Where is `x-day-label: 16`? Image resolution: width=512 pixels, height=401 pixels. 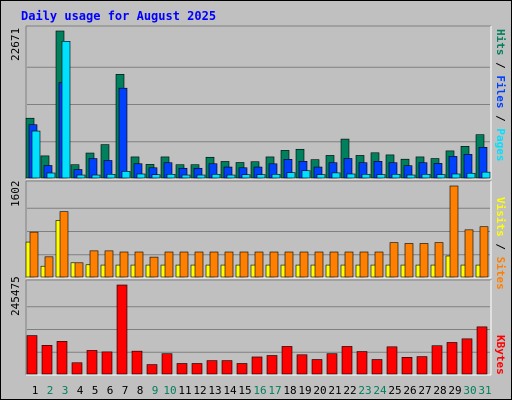 x-day-label: 16 is located at coordinates (259, 390).